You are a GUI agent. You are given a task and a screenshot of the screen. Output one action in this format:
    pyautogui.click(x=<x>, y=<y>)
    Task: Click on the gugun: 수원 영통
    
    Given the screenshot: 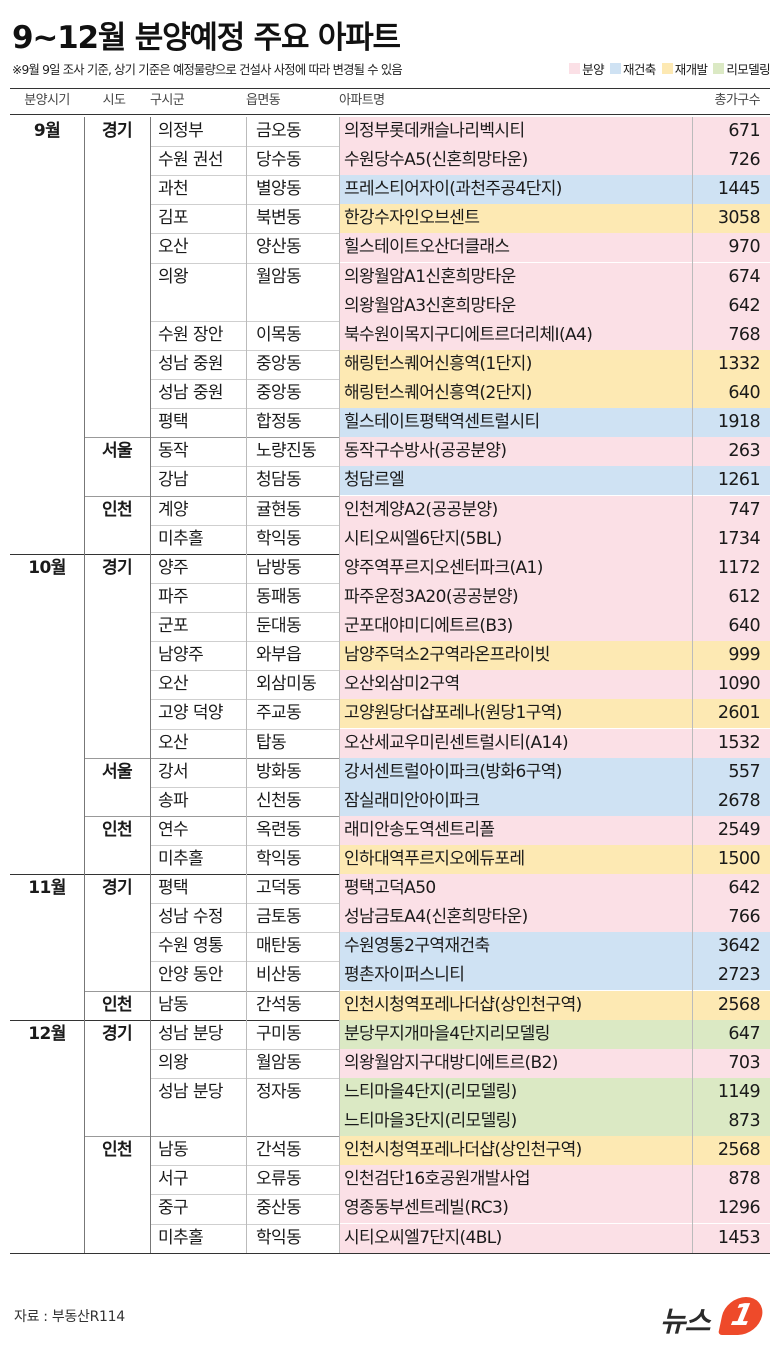 What is the action you would take?
    pyautogui.click(x=191, y=946)
    